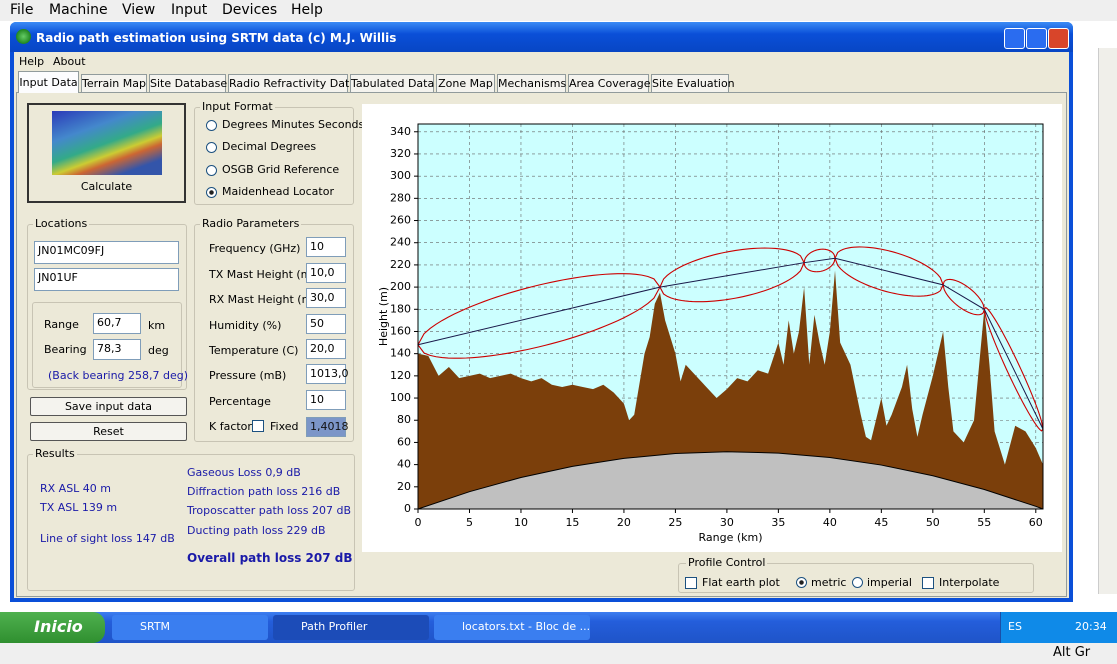  I want to click on y-tick-label: 0, so click(407, 508).